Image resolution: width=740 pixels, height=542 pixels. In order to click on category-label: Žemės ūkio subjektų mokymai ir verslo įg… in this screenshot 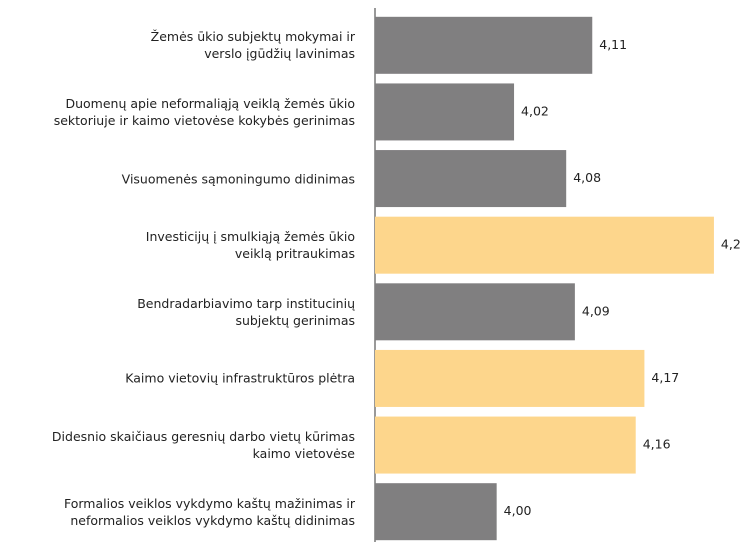, I will do `click(252, 45)`.